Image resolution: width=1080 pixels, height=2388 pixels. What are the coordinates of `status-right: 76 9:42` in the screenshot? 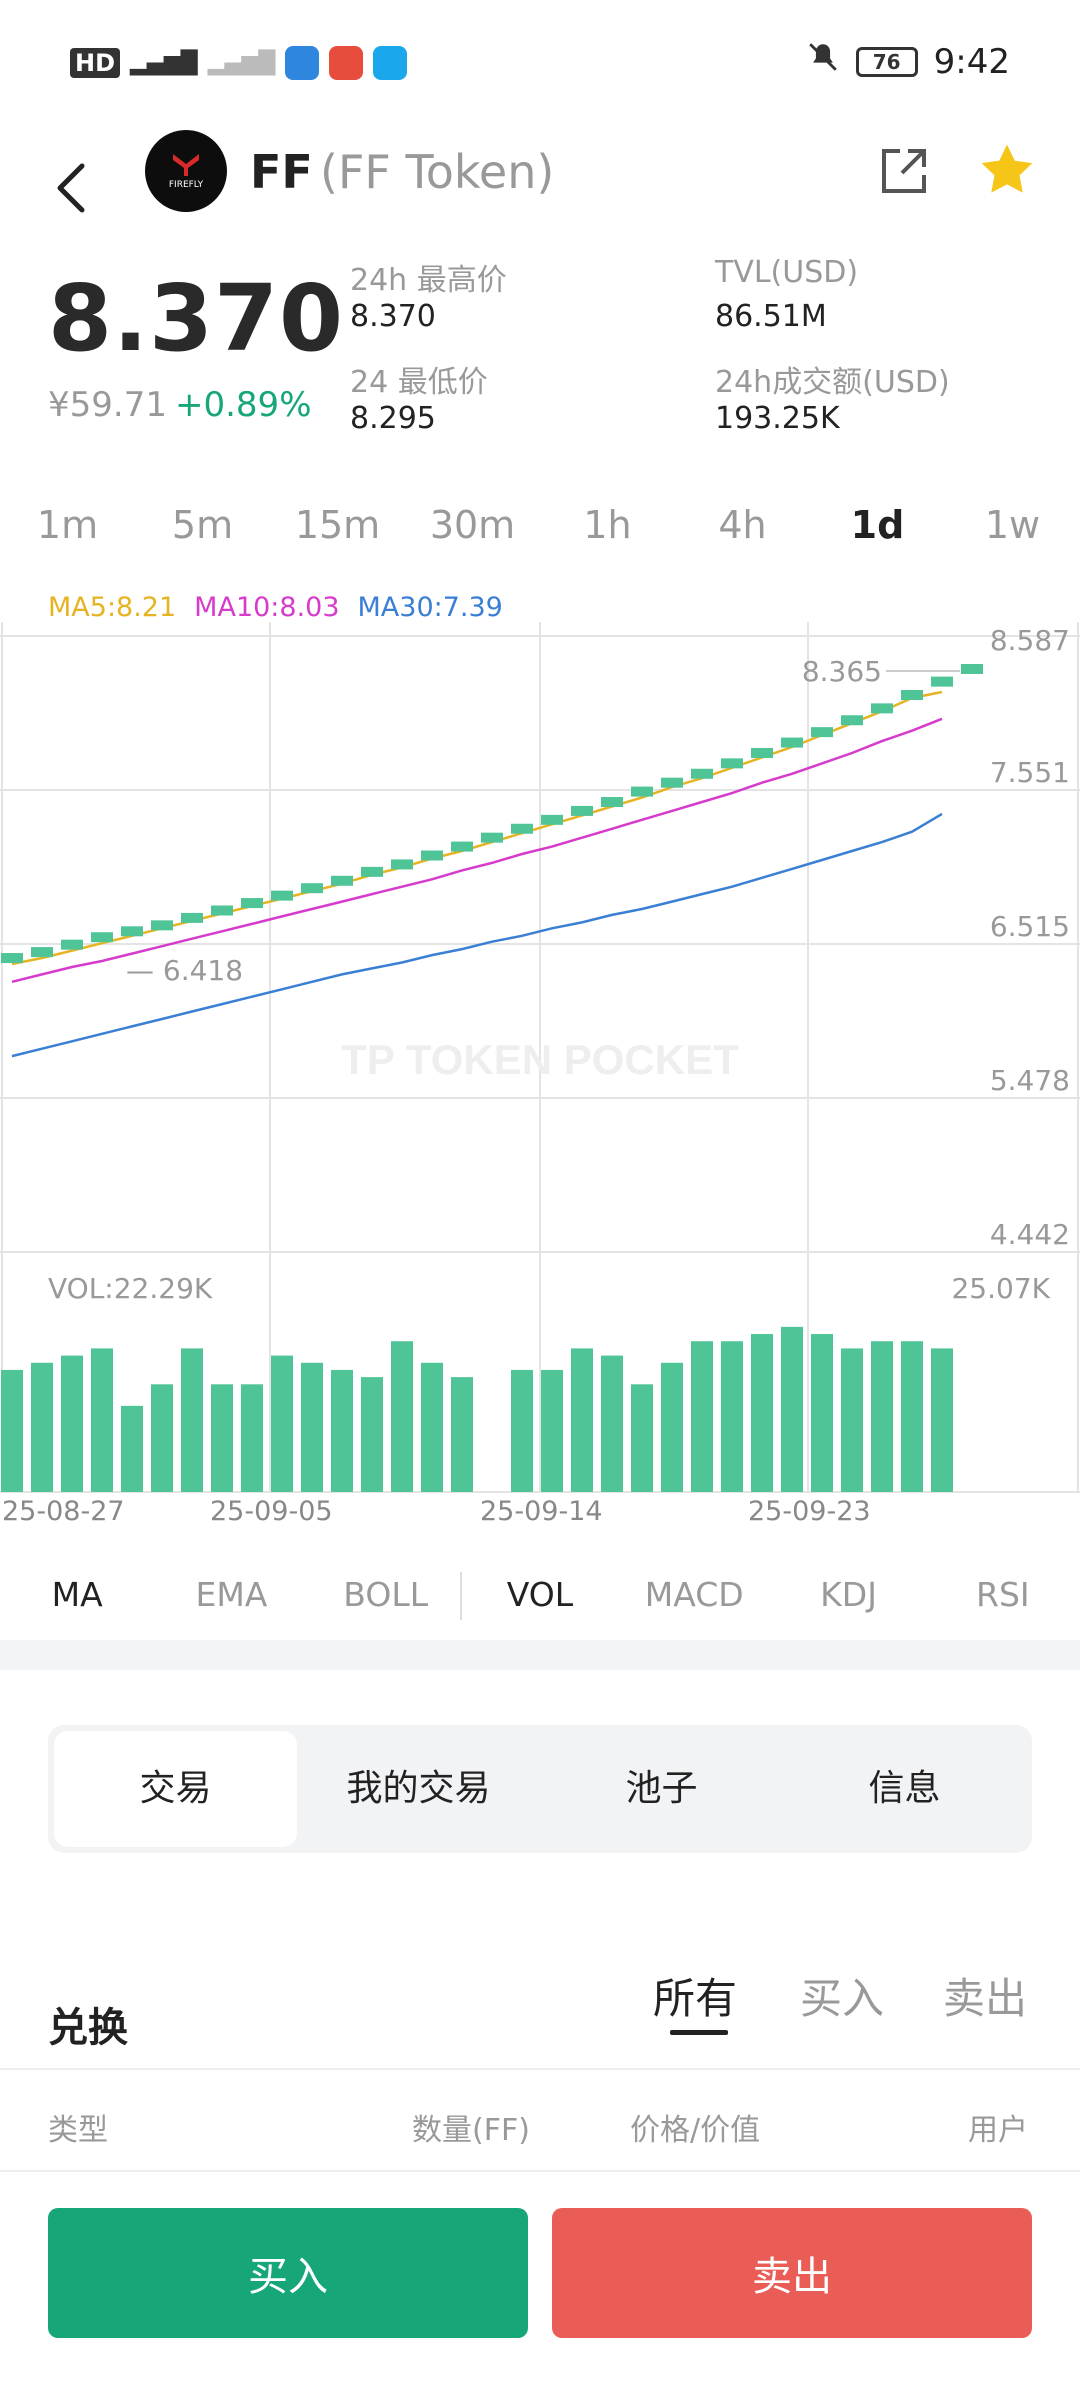 It's located at (908, 61).